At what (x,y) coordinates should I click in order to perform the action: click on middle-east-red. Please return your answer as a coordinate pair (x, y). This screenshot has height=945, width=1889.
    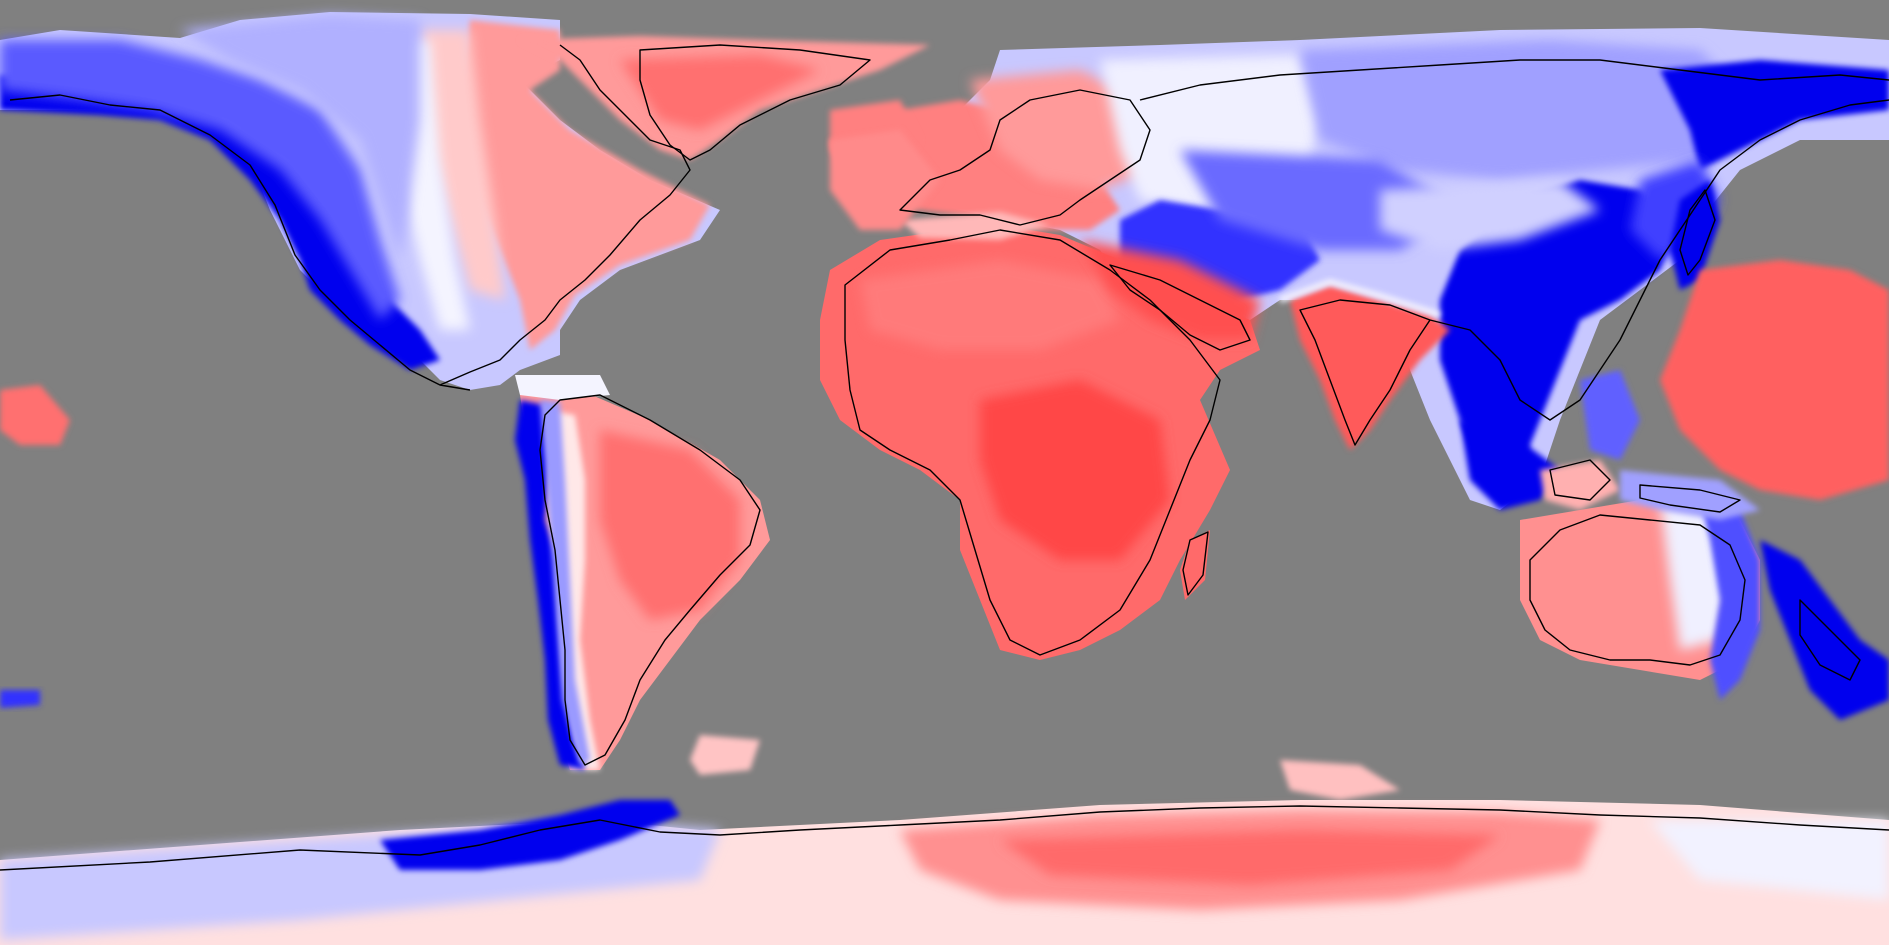
    Looking at the image, I should click on (1170, 290).